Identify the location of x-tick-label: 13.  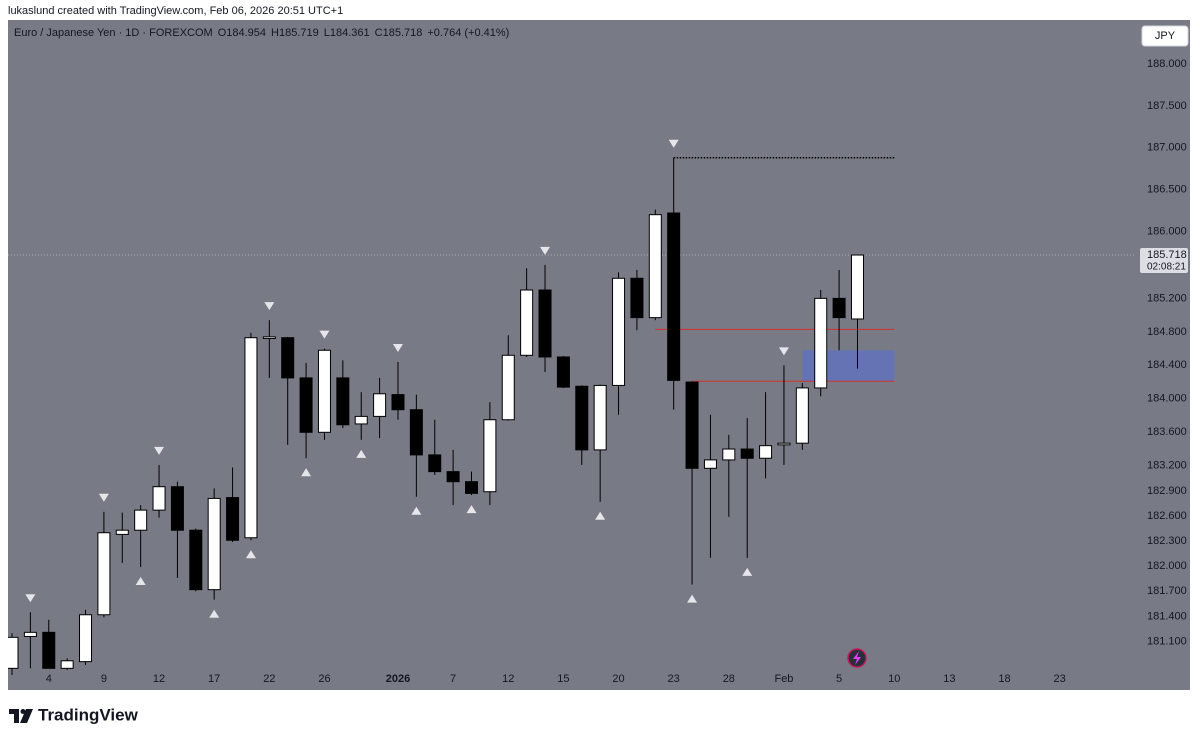
(949, 679).